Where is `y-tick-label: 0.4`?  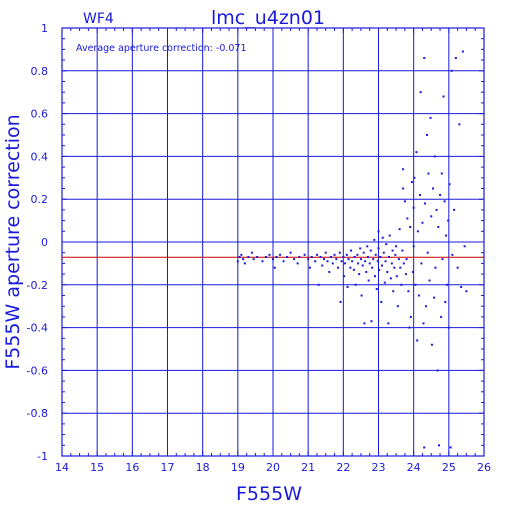 y-tick-label: 0.4 is located at coordinates (40, 156).